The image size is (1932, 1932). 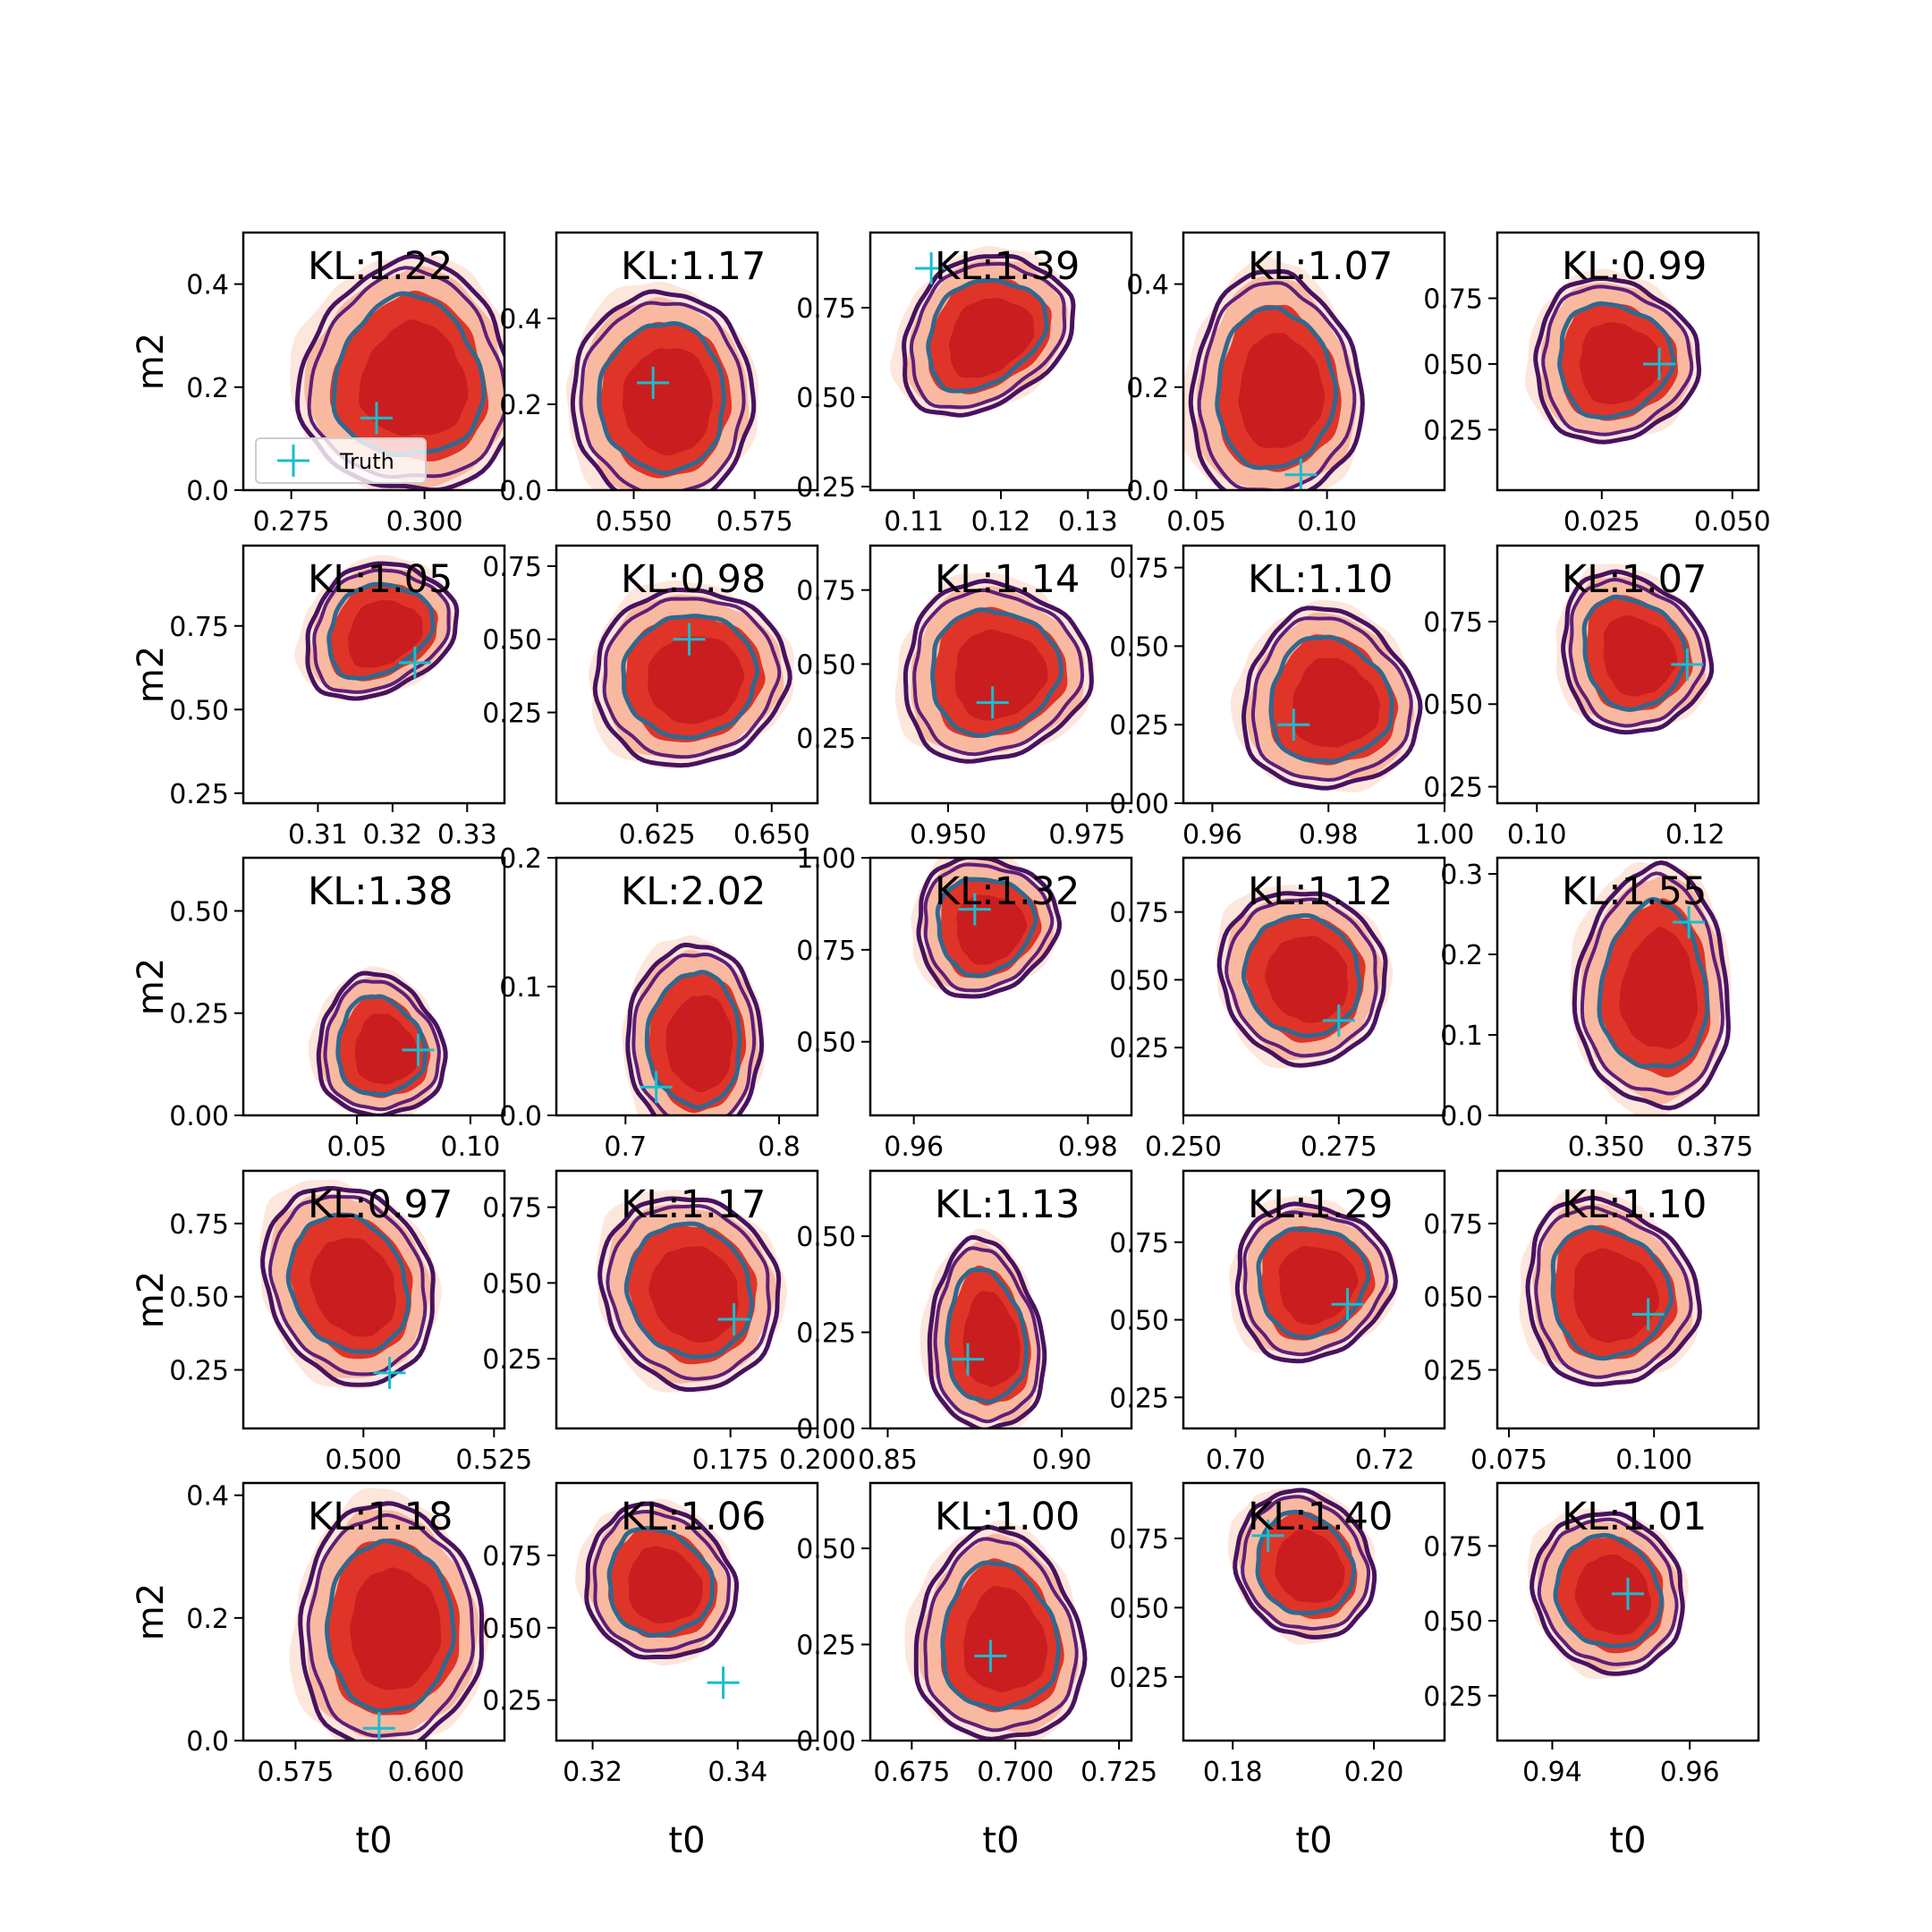 I want to click on panel-4: 0.05 0.10 0.0 0.2 0.4 KL:1.07, so click(x=1286, y=384).